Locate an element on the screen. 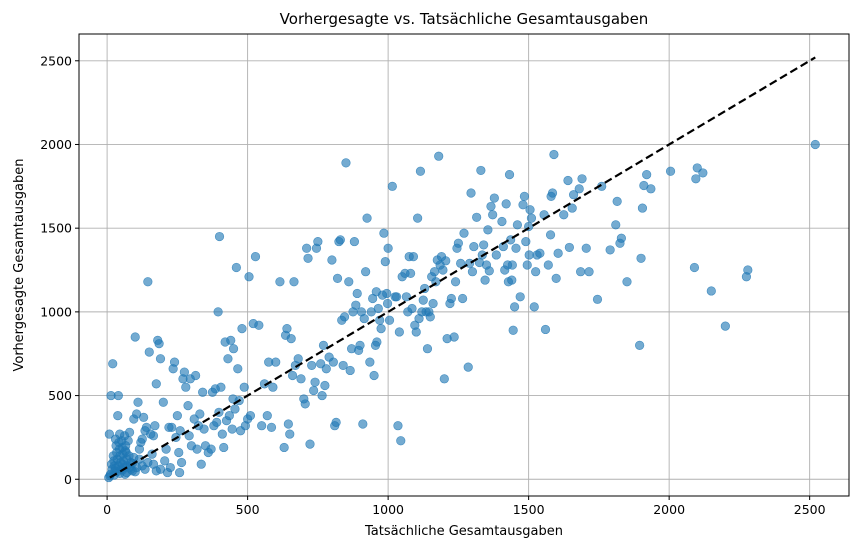 The image size is (859, 547). y-axis-ticks: 0 500 1000 1500 2000 2500 is located at coordinates (59, 270).